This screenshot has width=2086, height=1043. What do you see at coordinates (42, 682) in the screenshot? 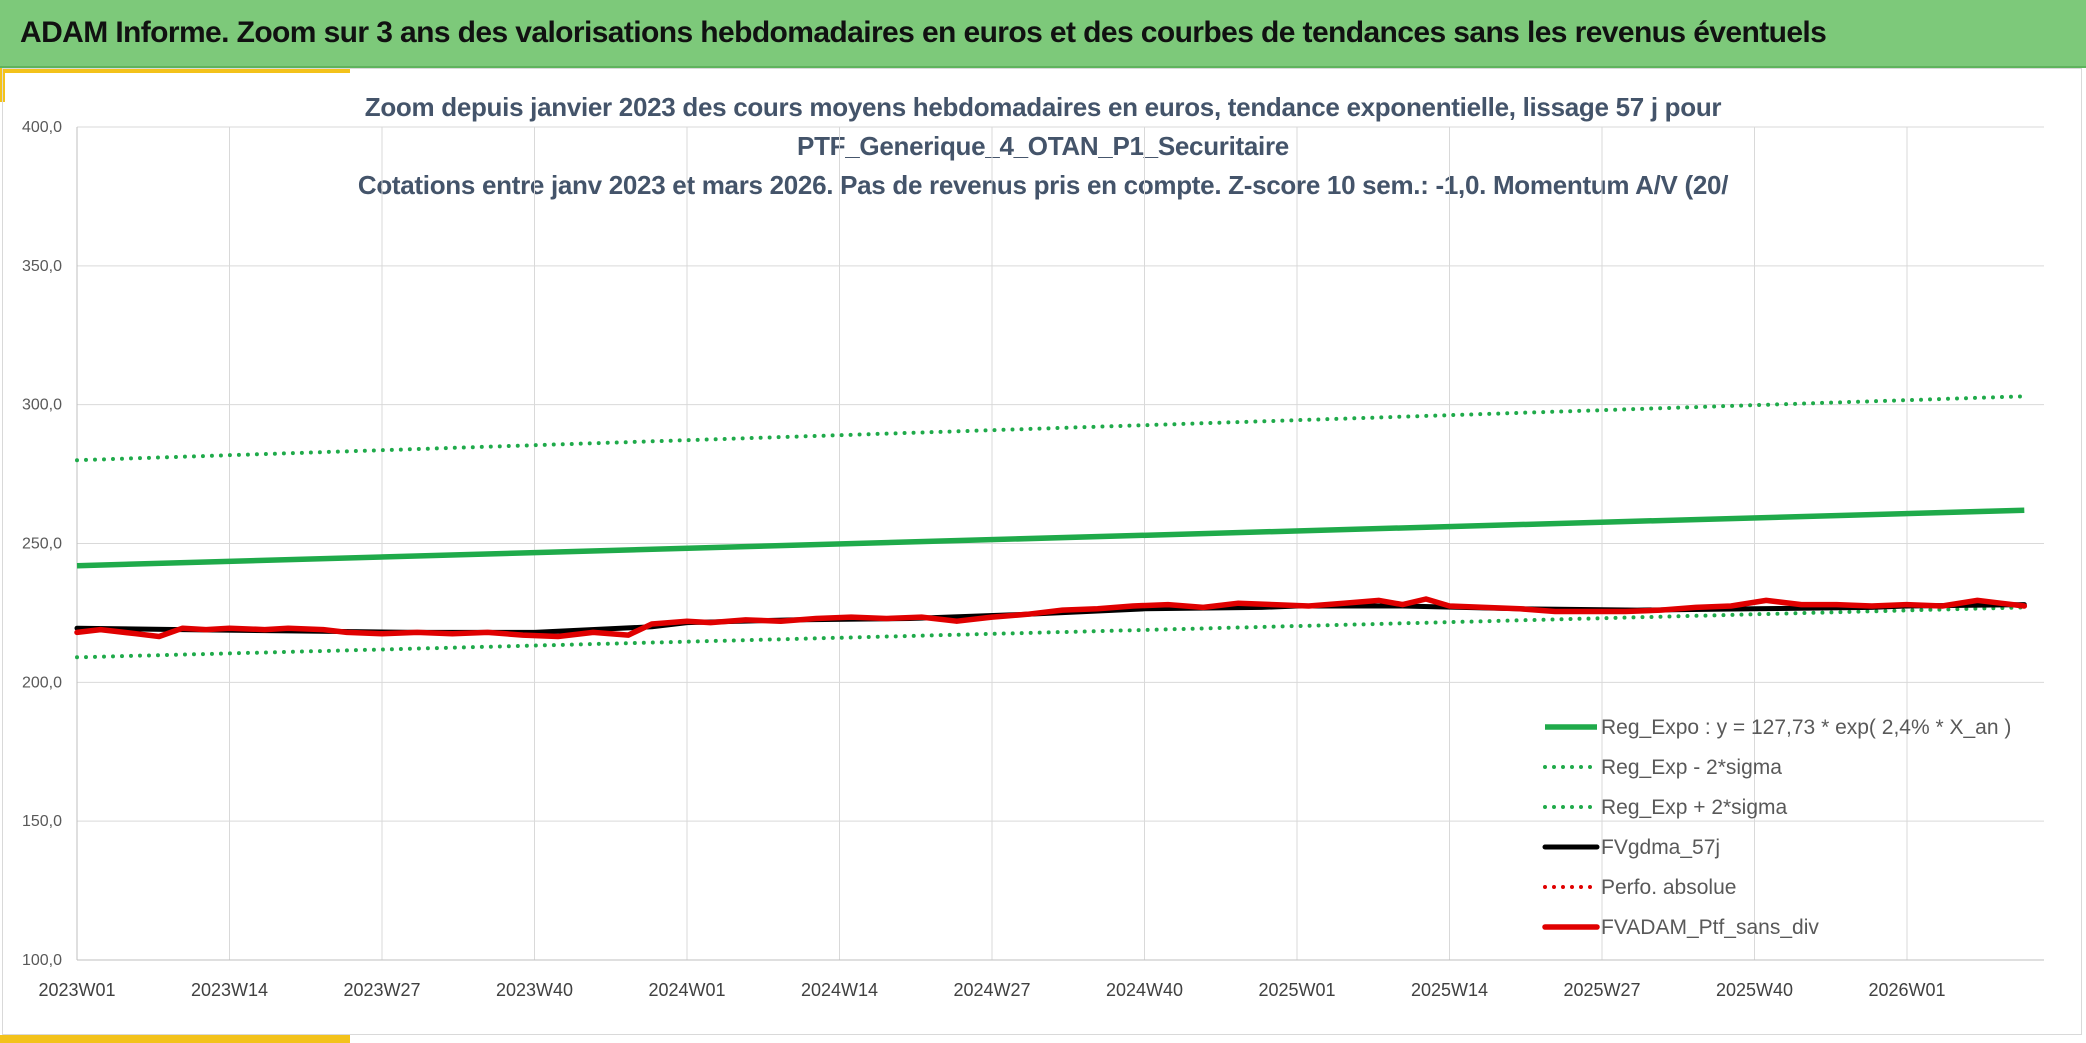
I see `y-tick-label: 200,0` at bounding box center [42, 682].